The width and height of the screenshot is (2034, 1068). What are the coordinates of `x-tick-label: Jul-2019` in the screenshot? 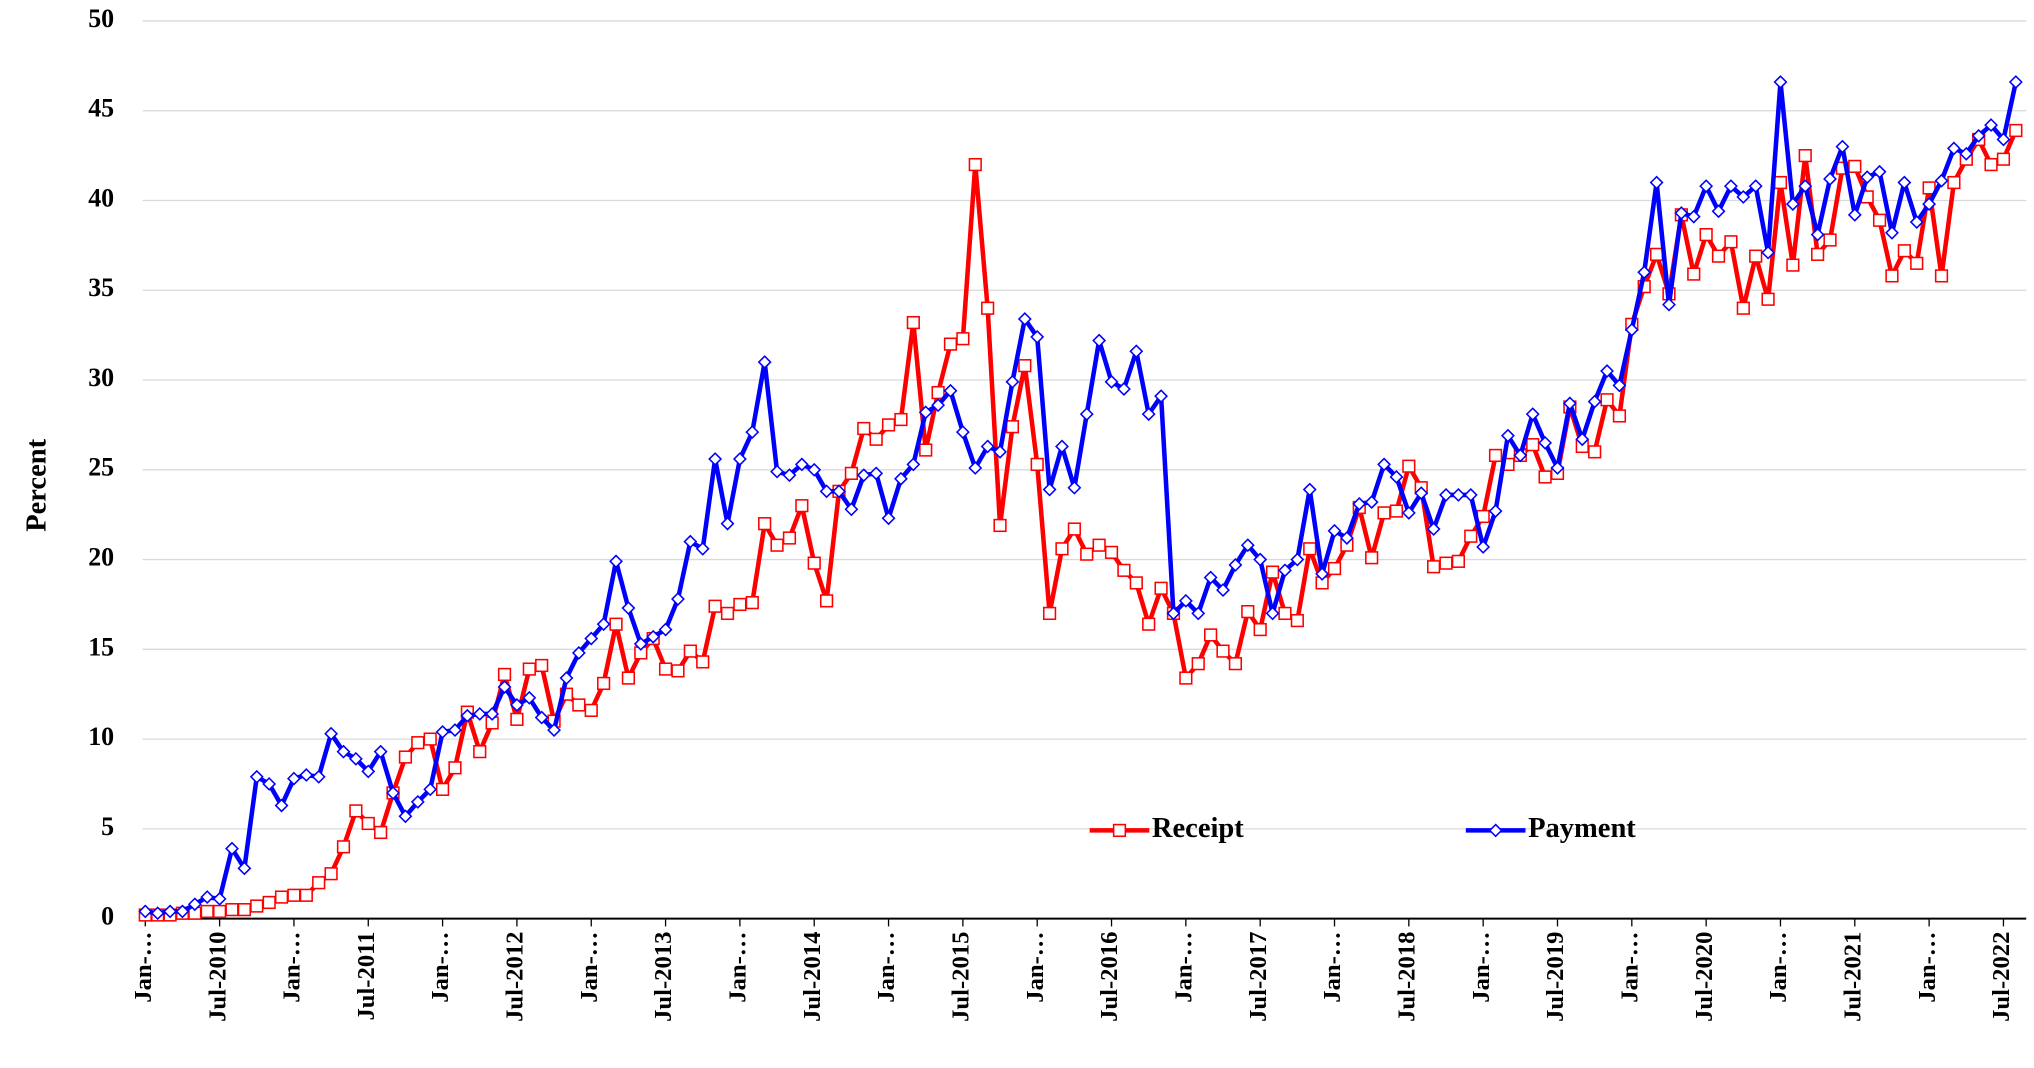 It's located at (1555, 977).